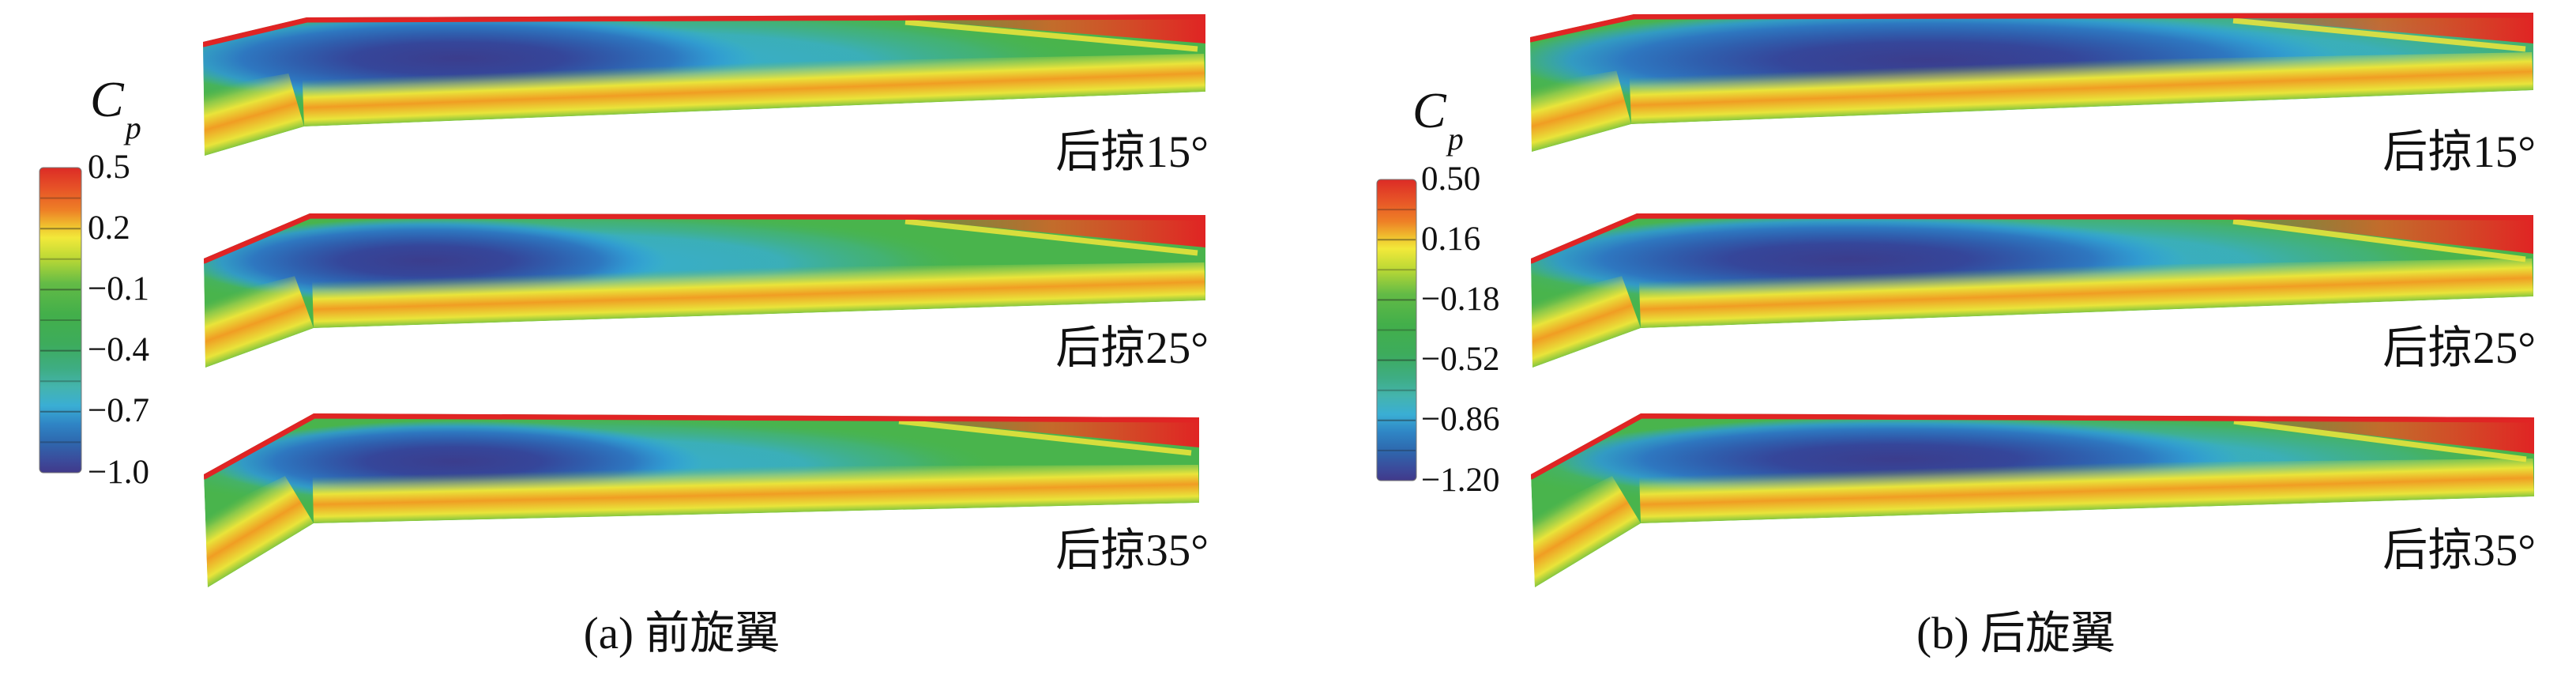 This screenshot has height=683, width=2576. I want to click on sweep-label-b-15: 后掠15°, so click(2459, 152).